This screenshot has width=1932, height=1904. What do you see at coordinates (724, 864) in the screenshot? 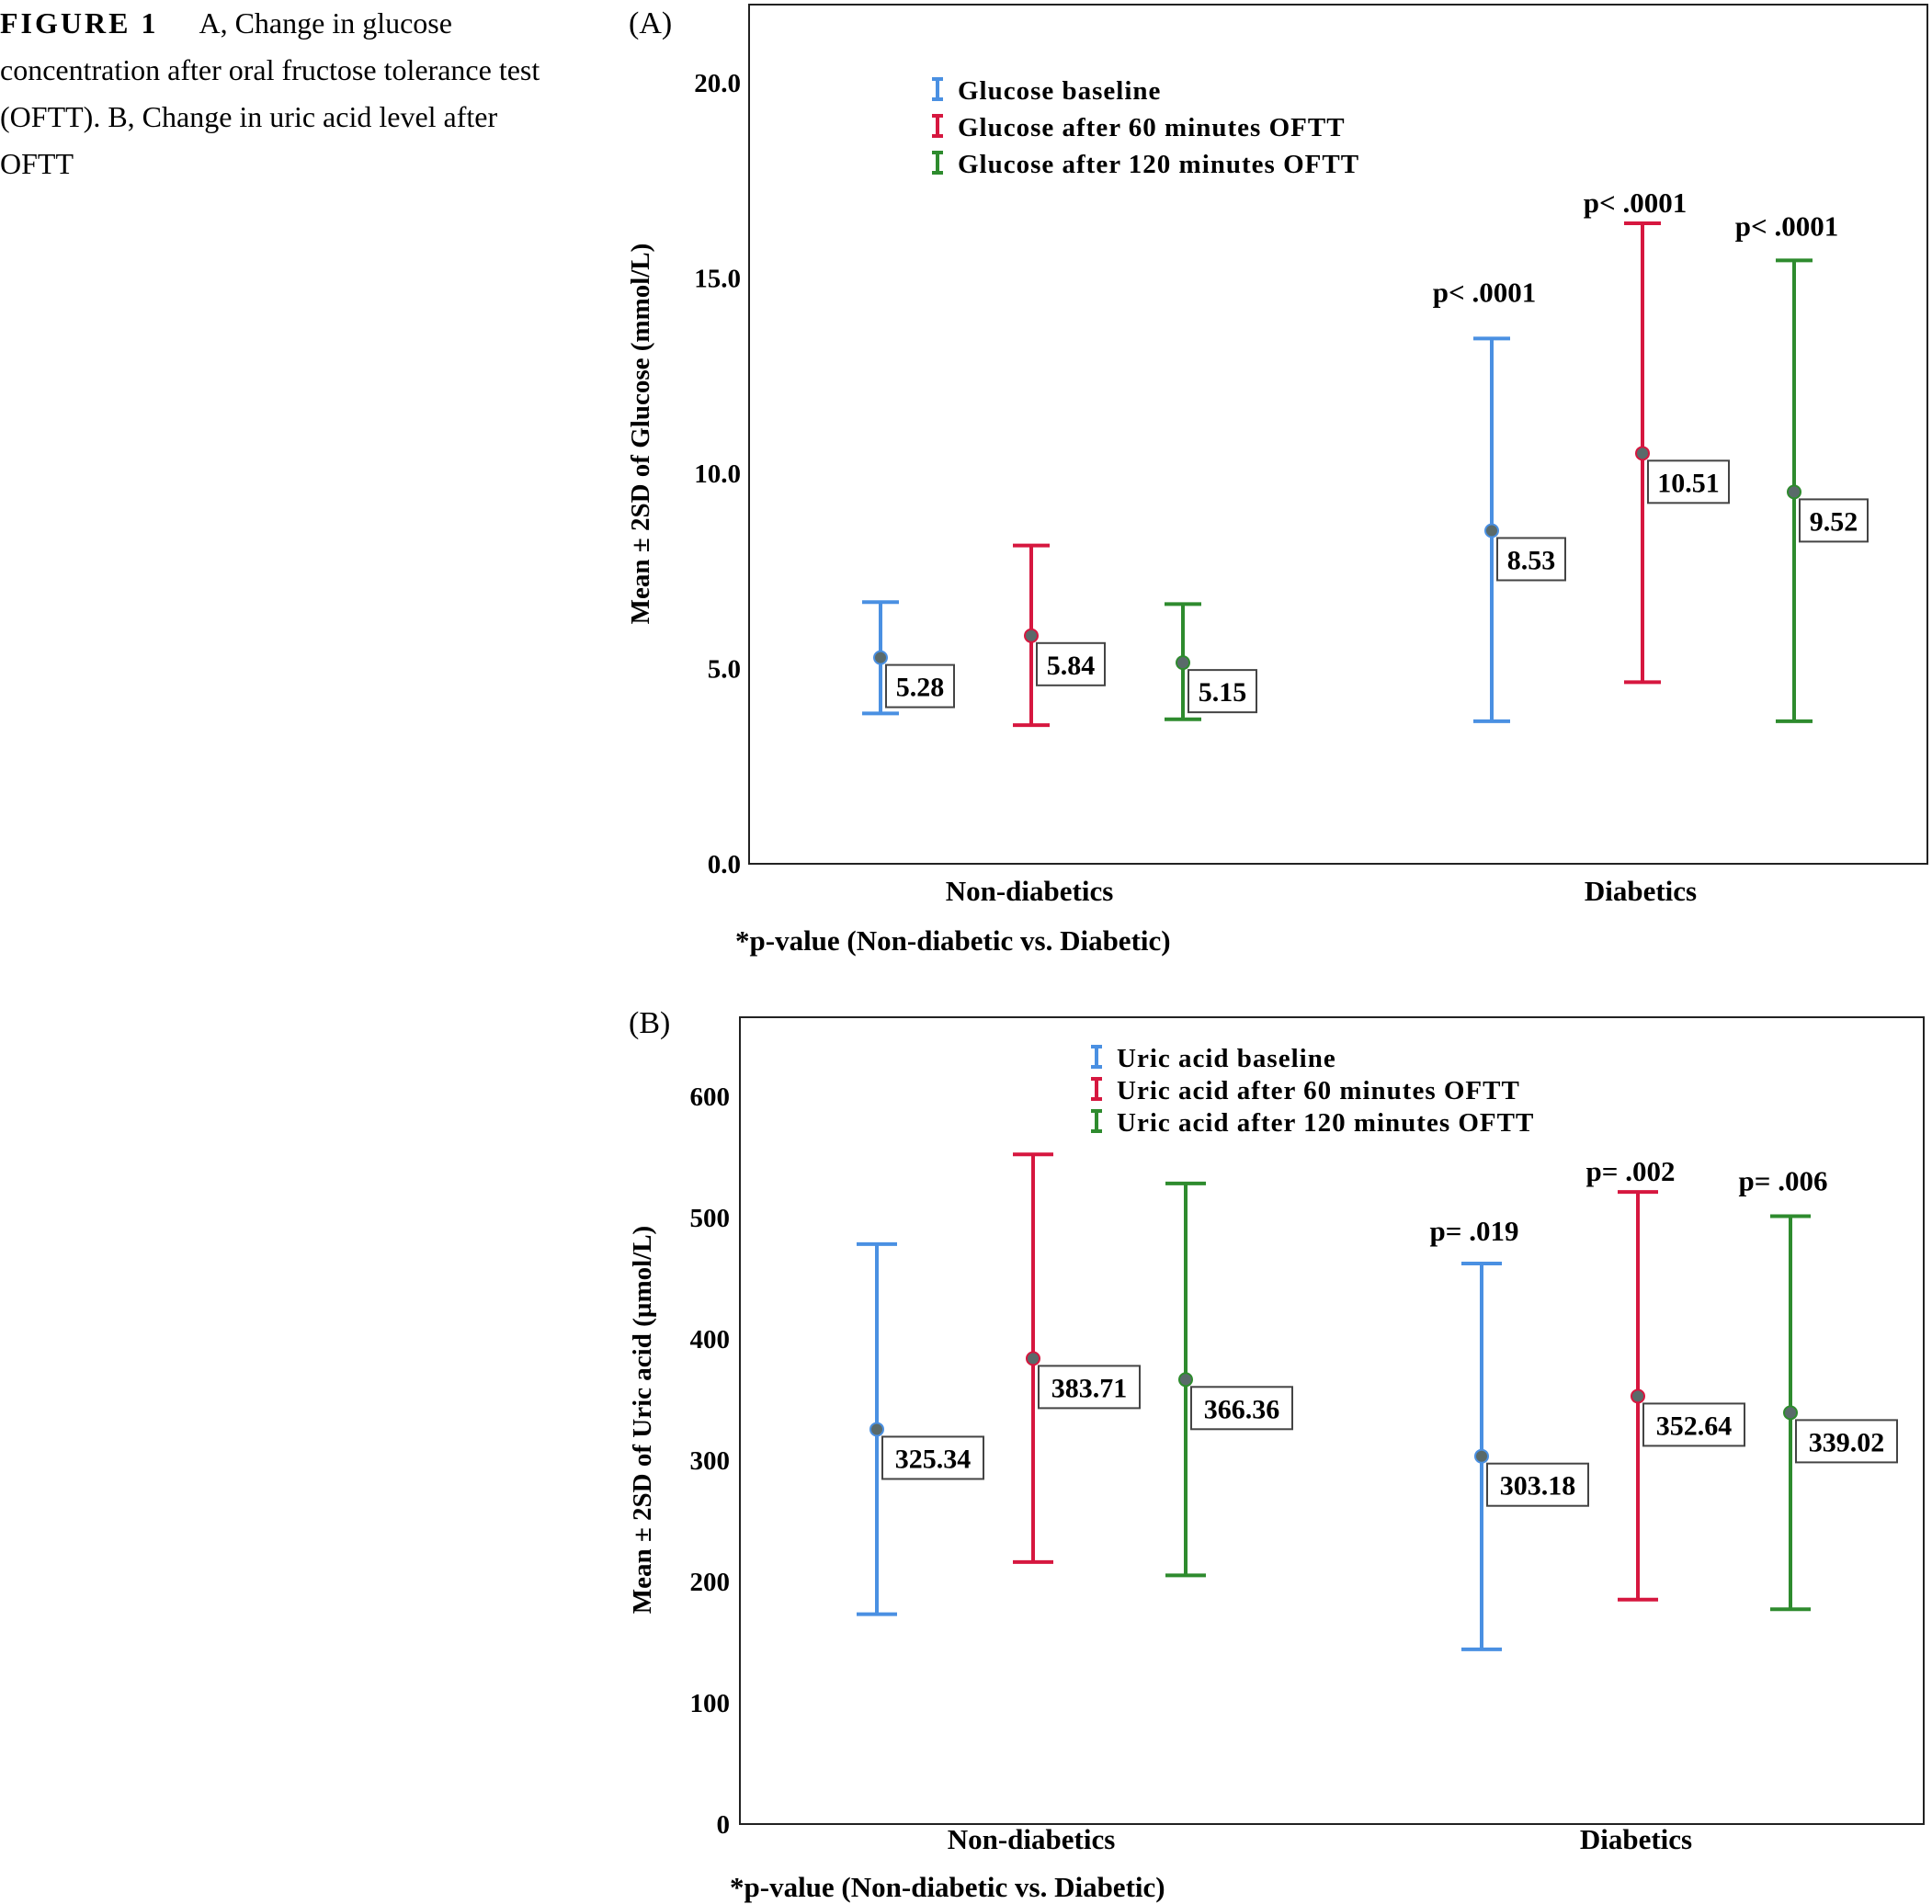
I see `y-tick-label: 0.0` at bounding box center [724, 864].